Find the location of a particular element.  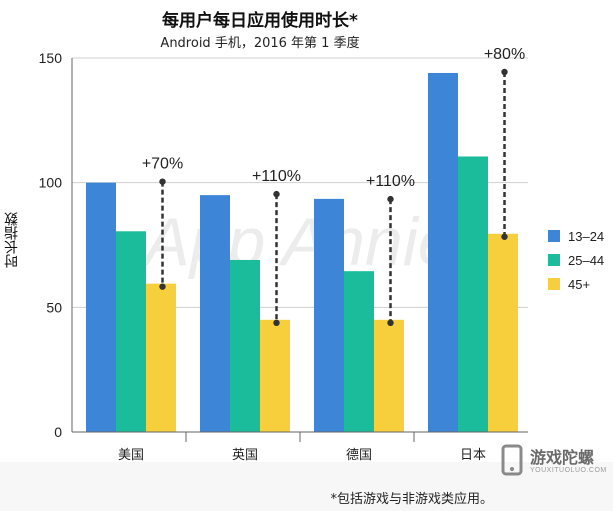

site-logo: 游戏陀螺 YOUXITUOLUO.COM is located at coordinates (553, 461).